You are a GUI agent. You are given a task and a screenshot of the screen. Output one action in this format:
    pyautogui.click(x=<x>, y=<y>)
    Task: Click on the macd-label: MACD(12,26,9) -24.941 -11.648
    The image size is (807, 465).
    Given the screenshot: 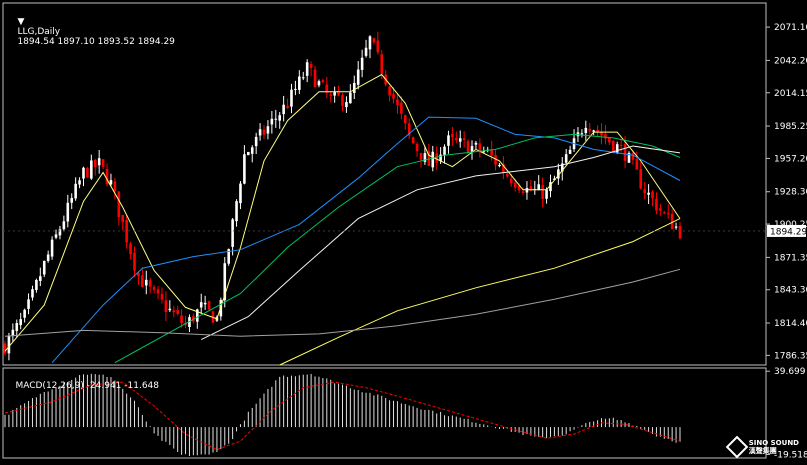 What is the action you would take?
    pyautogui.click(x=87, y=386)
    